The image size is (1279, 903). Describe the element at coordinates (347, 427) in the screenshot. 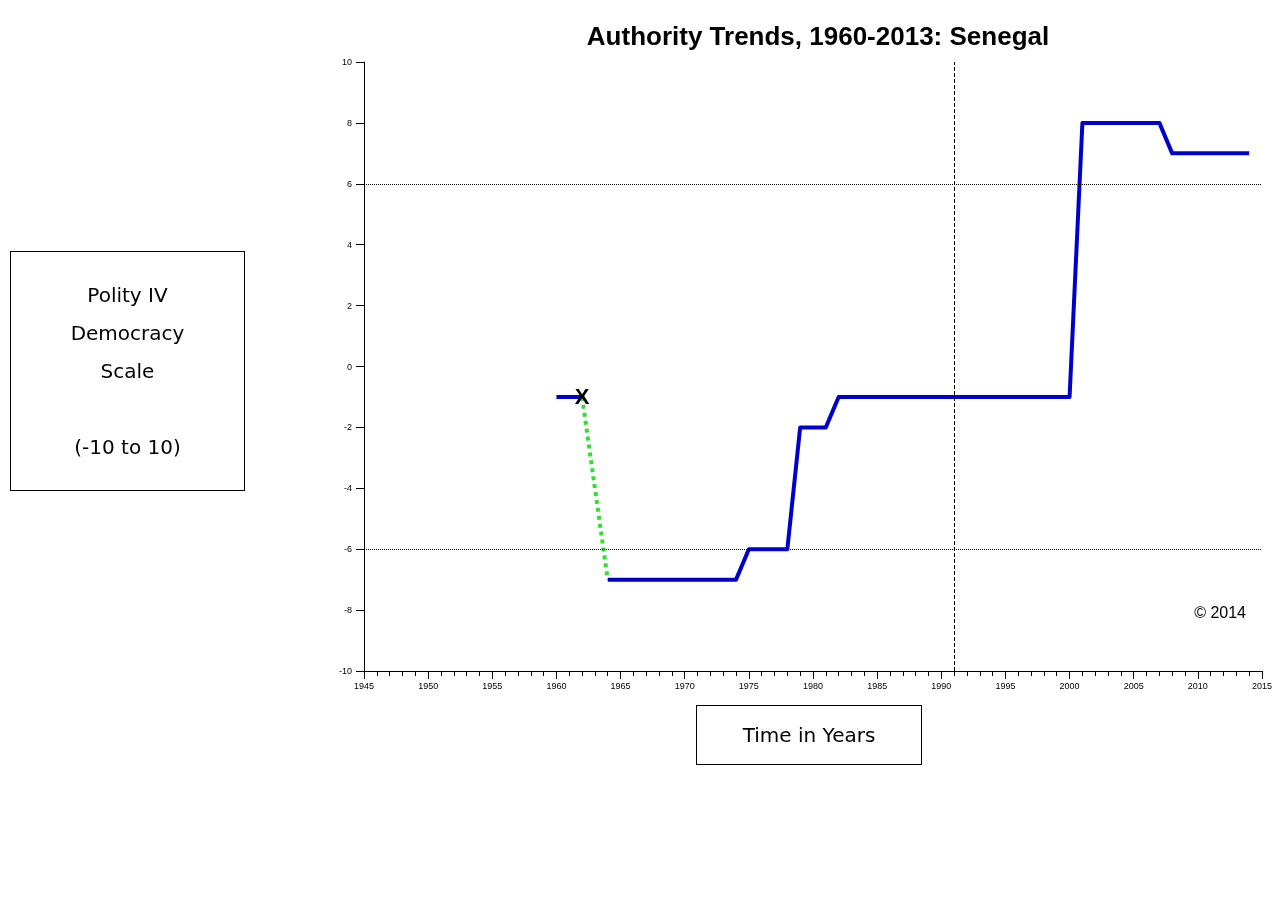

I see `y-tick-label: -2` at that location.